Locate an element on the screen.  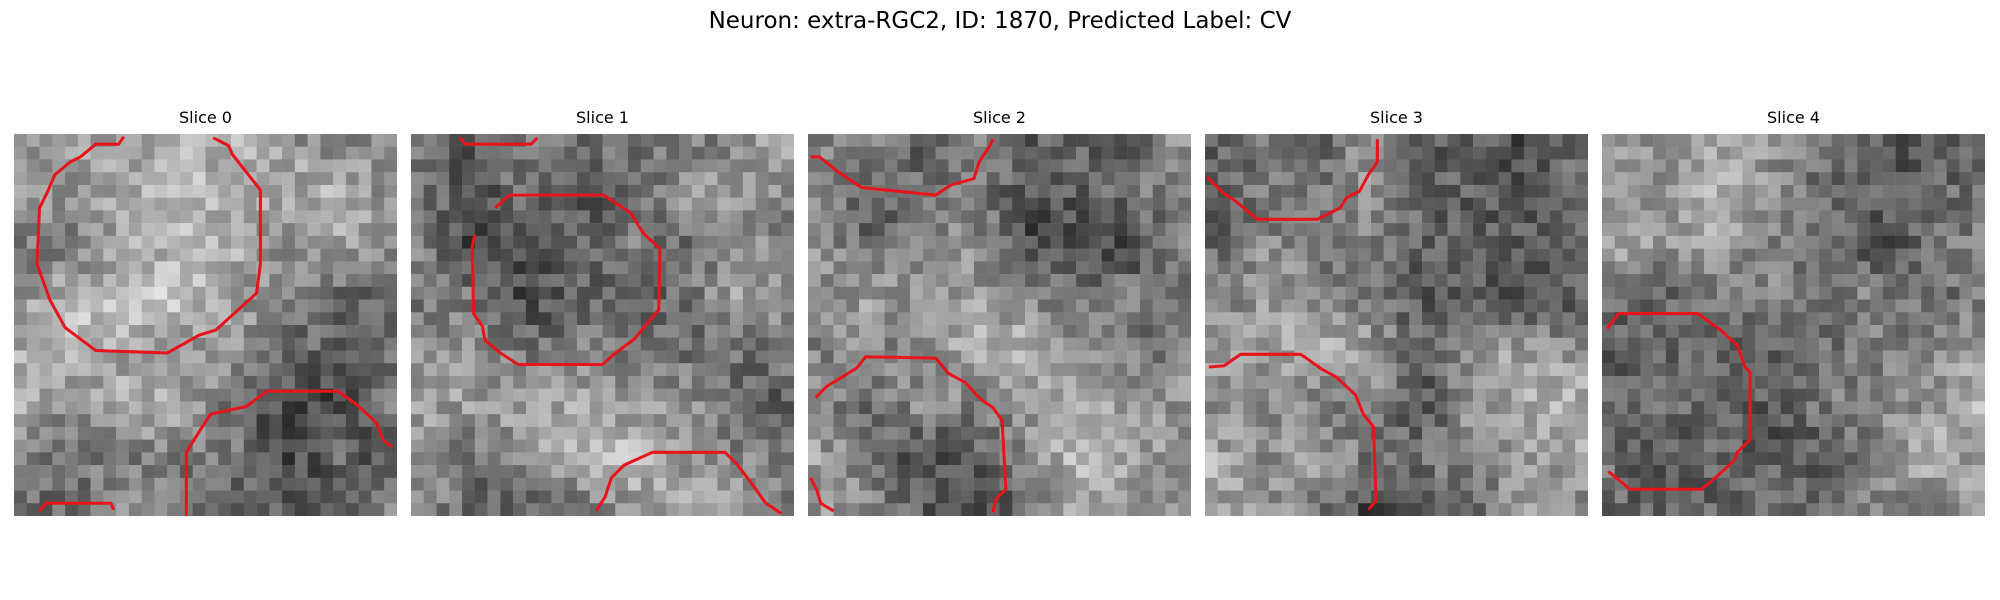
contour-1b is located at coordinates (566, 280).